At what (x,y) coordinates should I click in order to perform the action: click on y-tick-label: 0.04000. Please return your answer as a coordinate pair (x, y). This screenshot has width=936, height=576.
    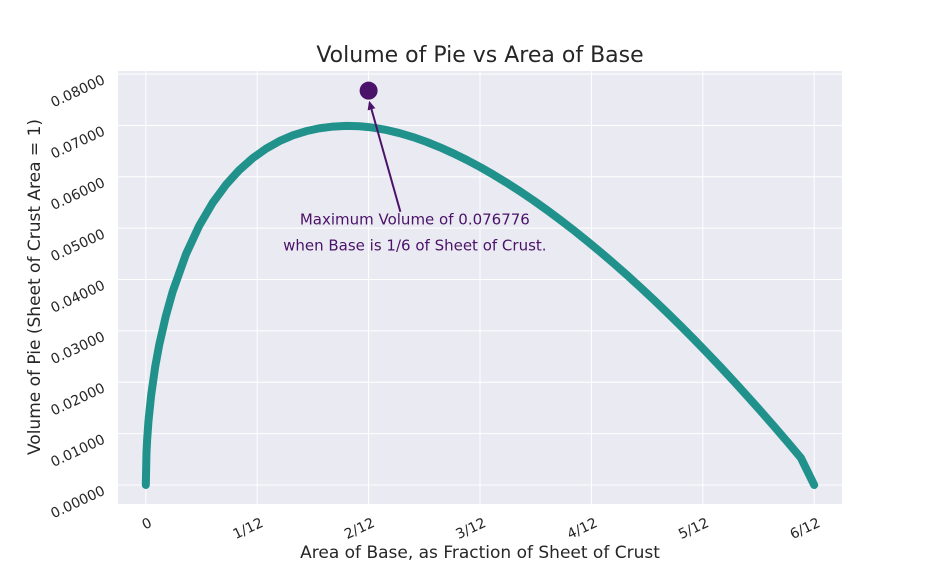
    Looking at the image, I should click on (77, 297).